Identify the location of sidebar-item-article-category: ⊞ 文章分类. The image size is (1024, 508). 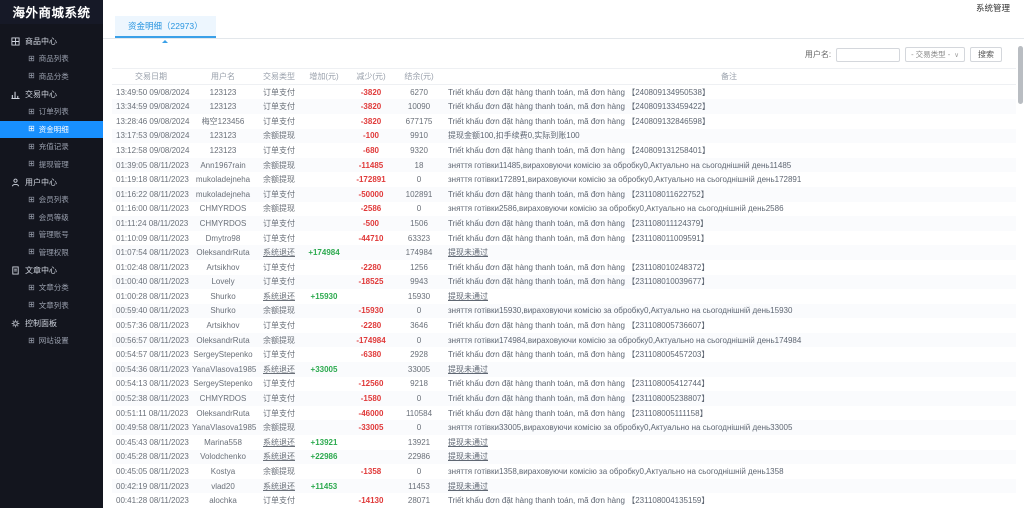
(51, 288).